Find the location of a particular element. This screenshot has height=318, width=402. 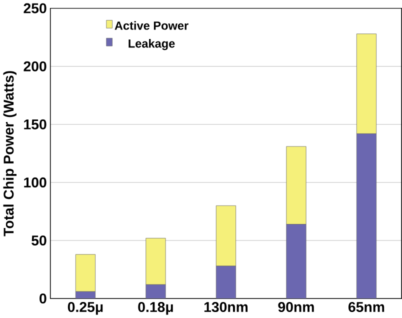

y-tick-label: 150 is located at coordinates (35, 124).